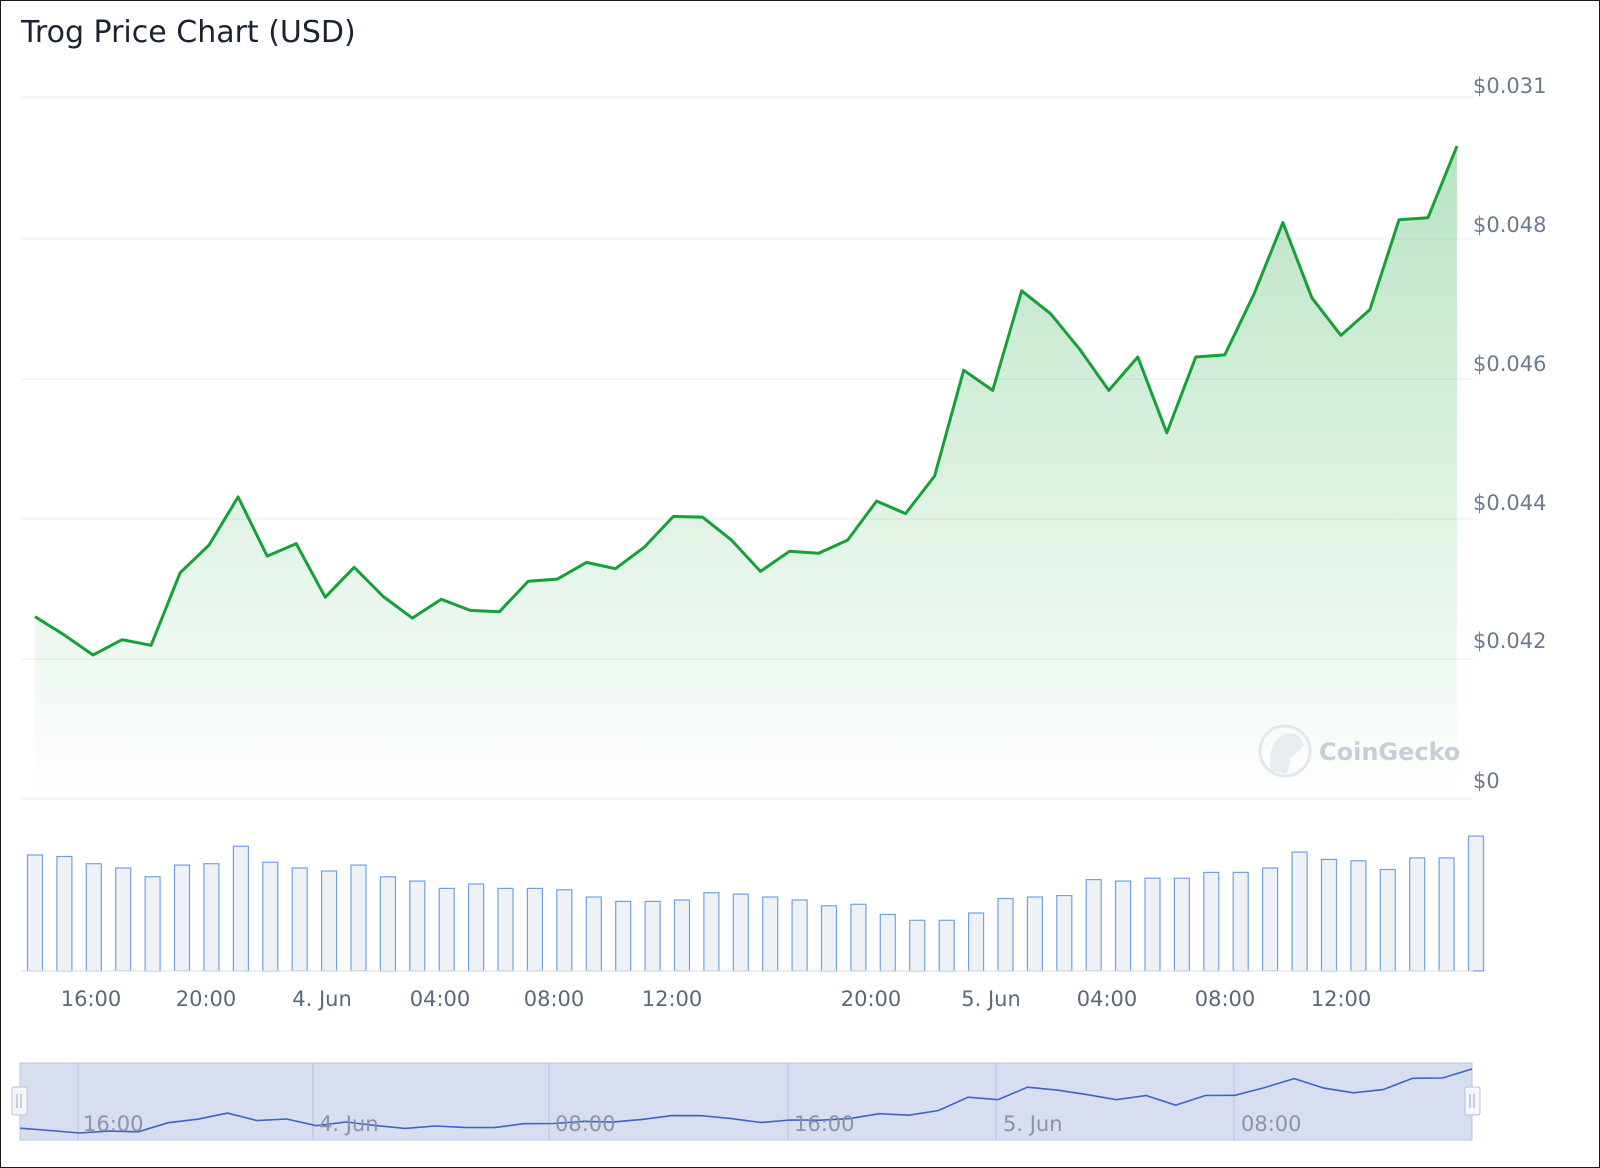  What do you see at coordinates (1389, 752) in the screenshot?
I see `watermark-text: CoinGecko` at bounding box center [1389, 752].